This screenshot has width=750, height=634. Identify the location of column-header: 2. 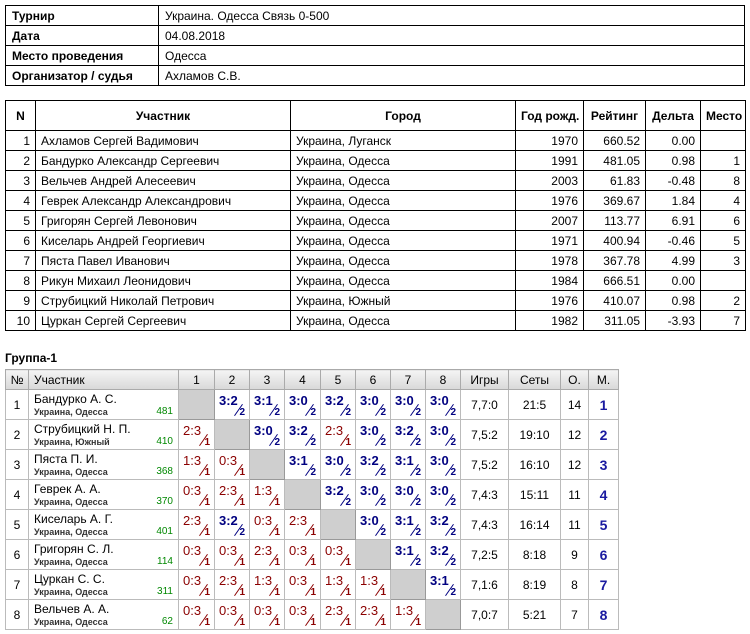
(232, 379).